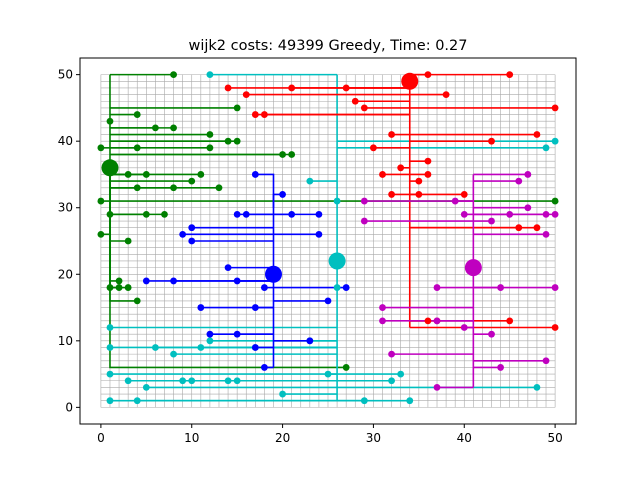 This screenshot has height=478, width=640. Describe the element at coordinates (65, 141) in the screenshot. I see `y-tick-label: 40` at that location.